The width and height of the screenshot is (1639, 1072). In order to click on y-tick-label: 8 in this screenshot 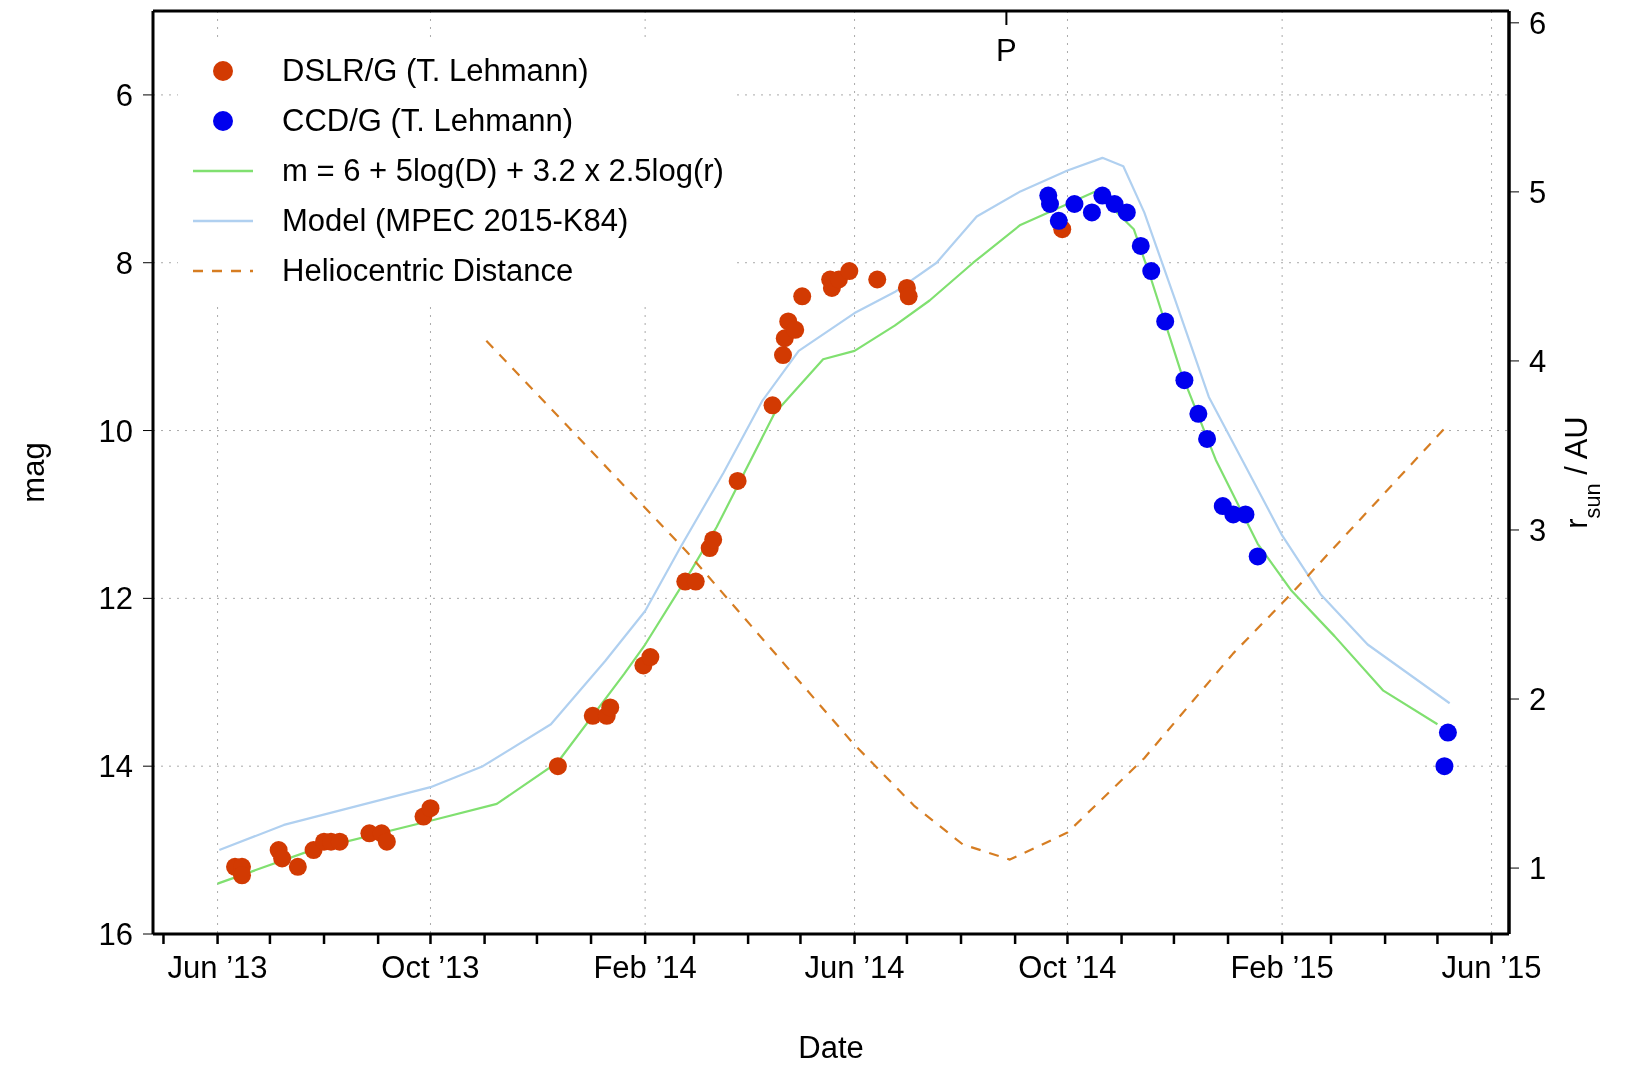, I will do `click(124, 263)`.